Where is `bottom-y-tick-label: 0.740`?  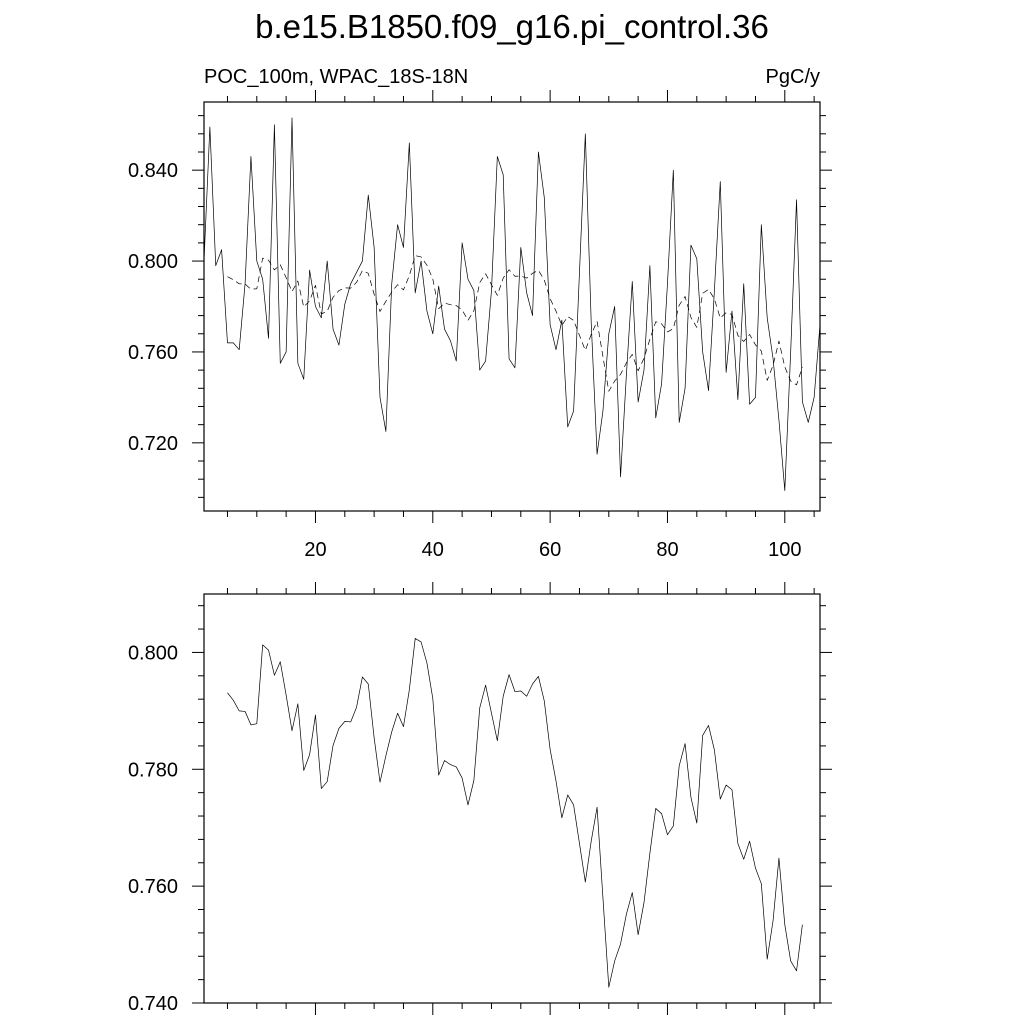
bottom-y-tick-label: 0.740 is located at coordinates (153, 1004).